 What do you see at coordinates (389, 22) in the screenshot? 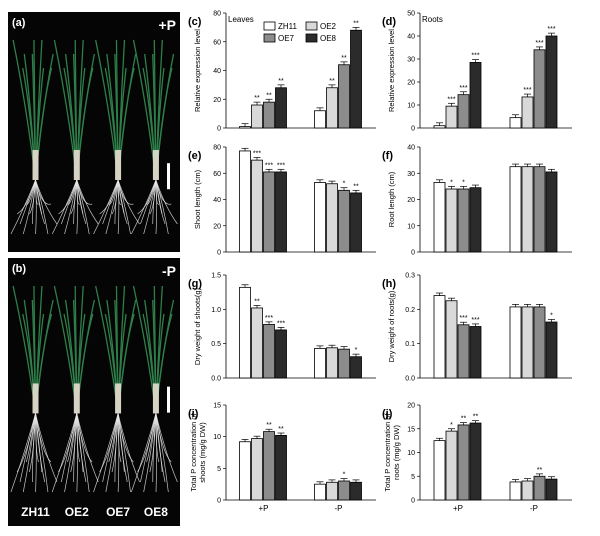
I see `panel-label: (d)` at bounding box center [389, 22].